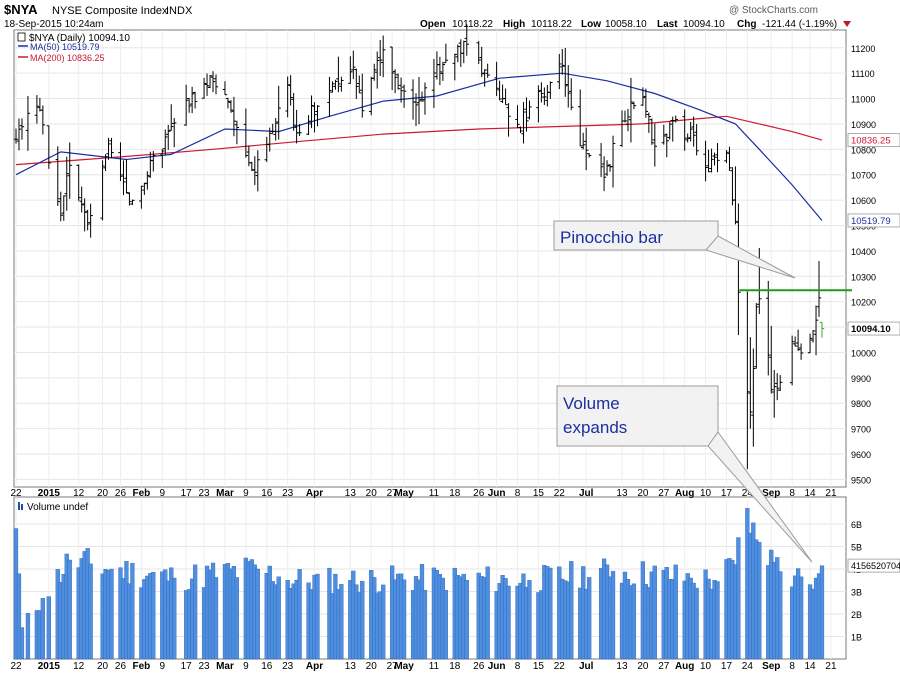 This screenshot has height=675, width=900. What do you see at coordinates (67, 58) in the screenshot?
I see `legend-ma200: MA(200) 10836.25` at bounding box center [67, 58].